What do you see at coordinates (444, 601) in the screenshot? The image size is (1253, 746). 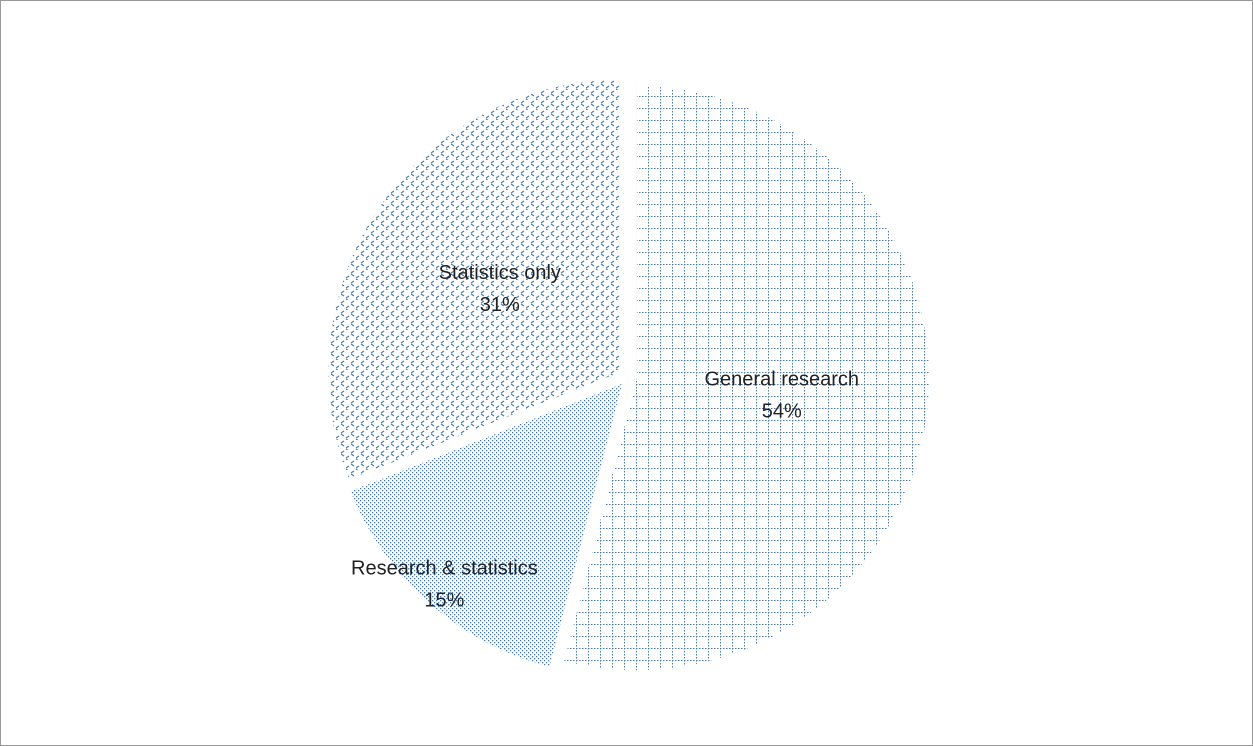 I see `value-label: 15%` at bounding box center [444, 601].